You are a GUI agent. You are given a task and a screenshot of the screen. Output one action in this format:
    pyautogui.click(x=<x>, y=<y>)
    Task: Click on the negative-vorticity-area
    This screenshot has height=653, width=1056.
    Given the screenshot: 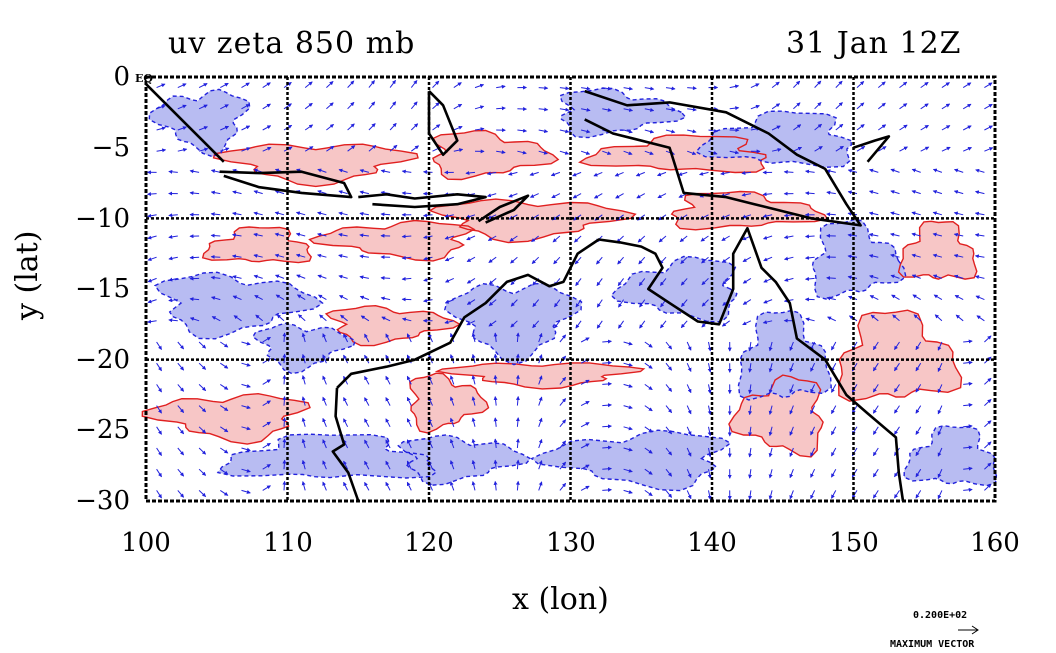 What is the action you would take?
    pyautogui.click(x=859, y=259)
    